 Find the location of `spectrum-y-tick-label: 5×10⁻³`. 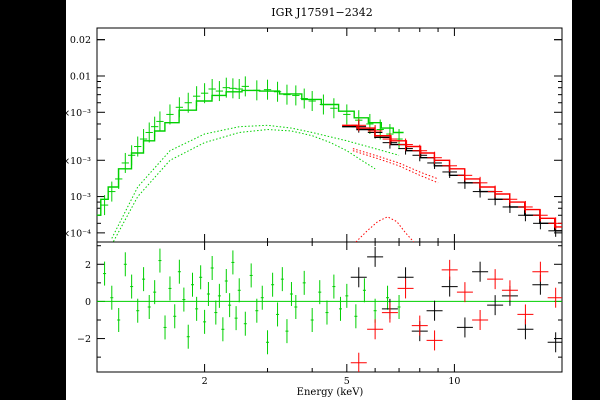

spectrum-y-tick-label: 5×10⁻³ is located at coordinates (73, 113).